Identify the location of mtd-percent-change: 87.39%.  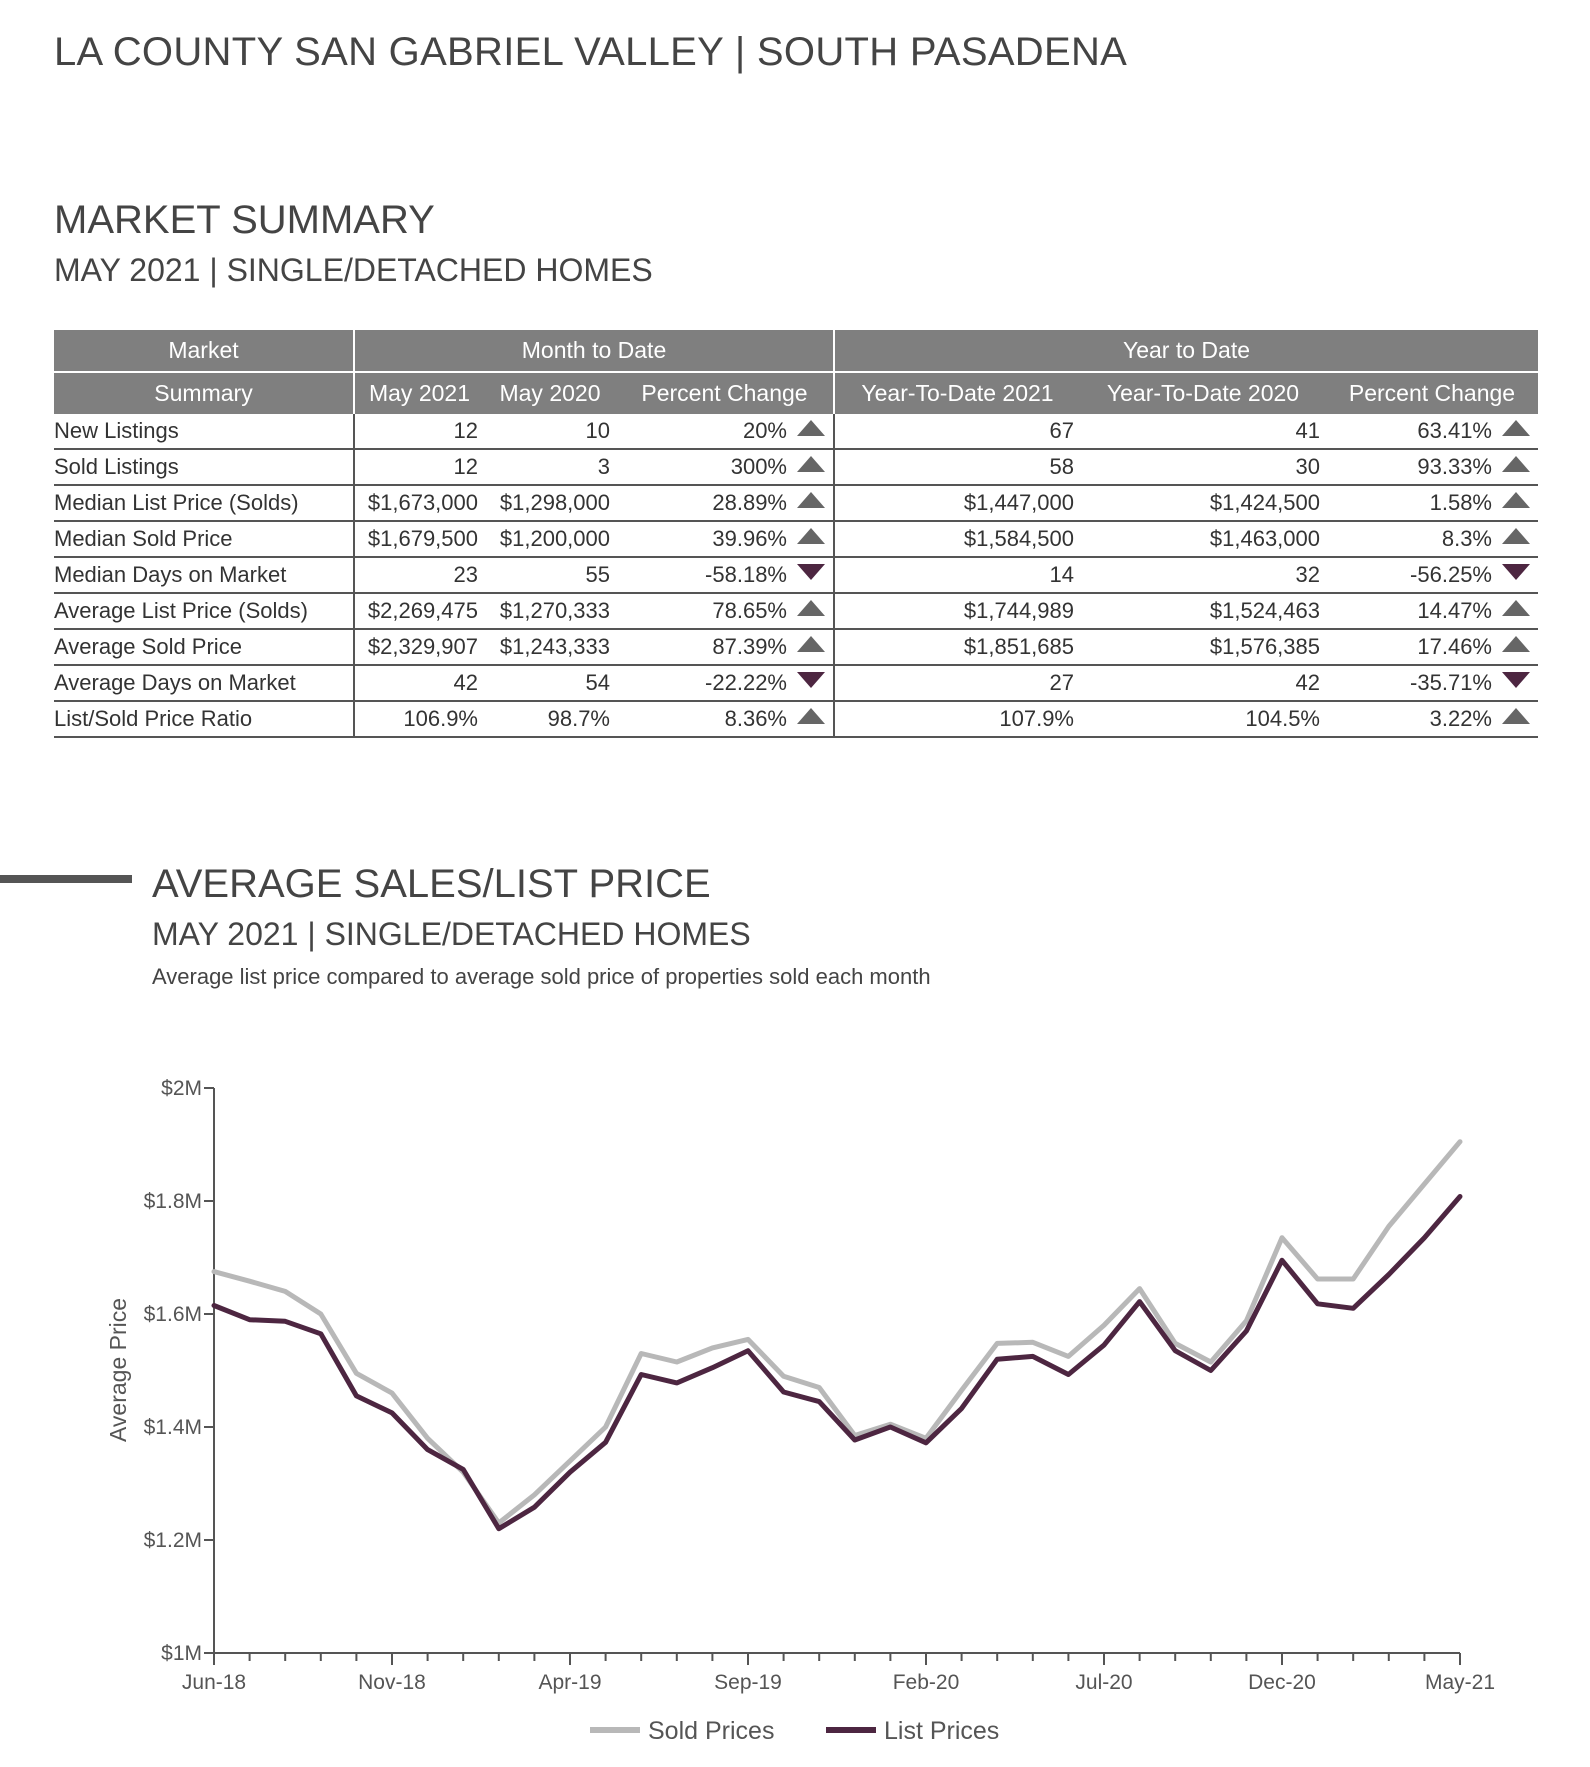
(725, 647).